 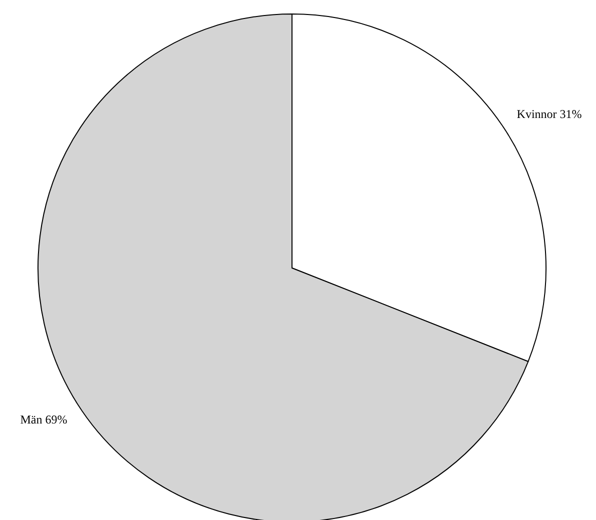 What do you see at coordinates (549, 113) in the screenshot?
I see `slice-label: Kvinnor 31%` at bounding box center [549, 113].